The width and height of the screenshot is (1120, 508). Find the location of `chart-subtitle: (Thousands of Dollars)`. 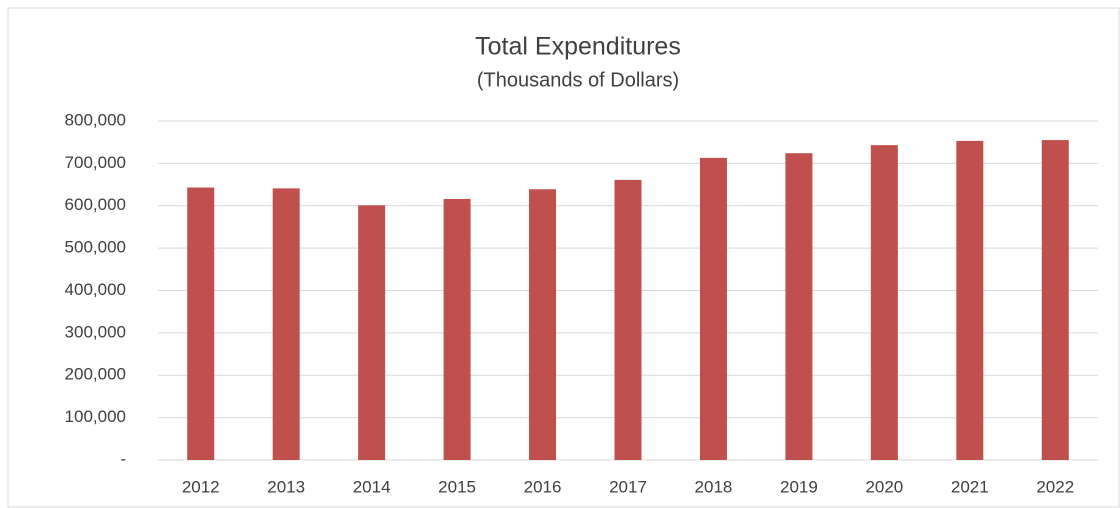

chart-subtitle: (Thousands of Dollars) is located at coordinates (578, 80).